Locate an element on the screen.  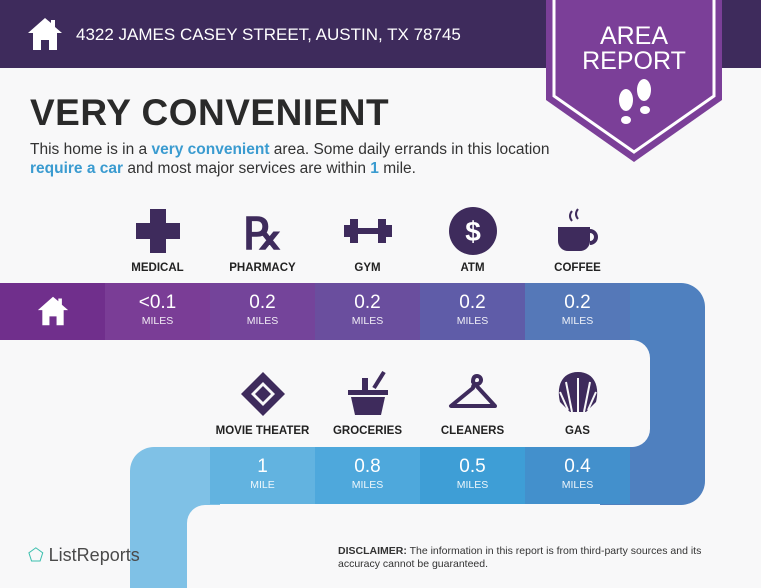
dollar-icon: $ is located at coordinates (472, 233).